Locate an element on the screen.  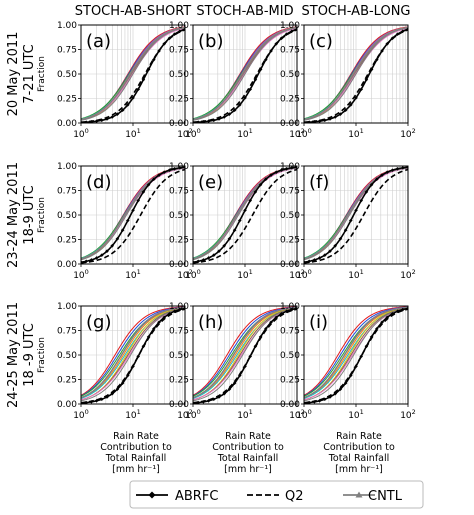
legend-label: ABRFC is located at coordinates (196, 496).